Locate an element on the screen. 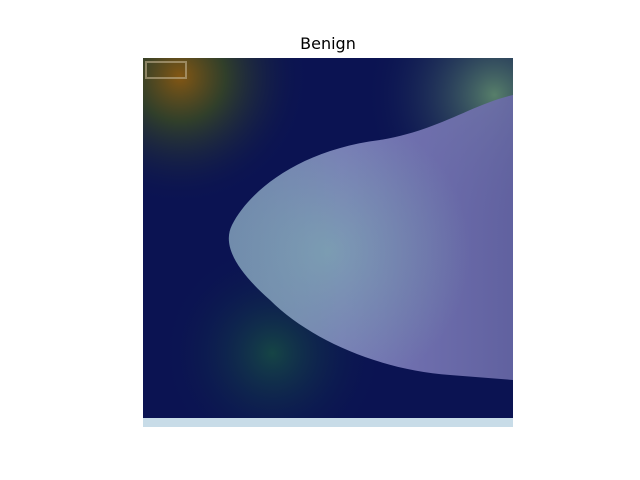 The image size is (640, 480). title: Benign is located at coordinates (328, 43).